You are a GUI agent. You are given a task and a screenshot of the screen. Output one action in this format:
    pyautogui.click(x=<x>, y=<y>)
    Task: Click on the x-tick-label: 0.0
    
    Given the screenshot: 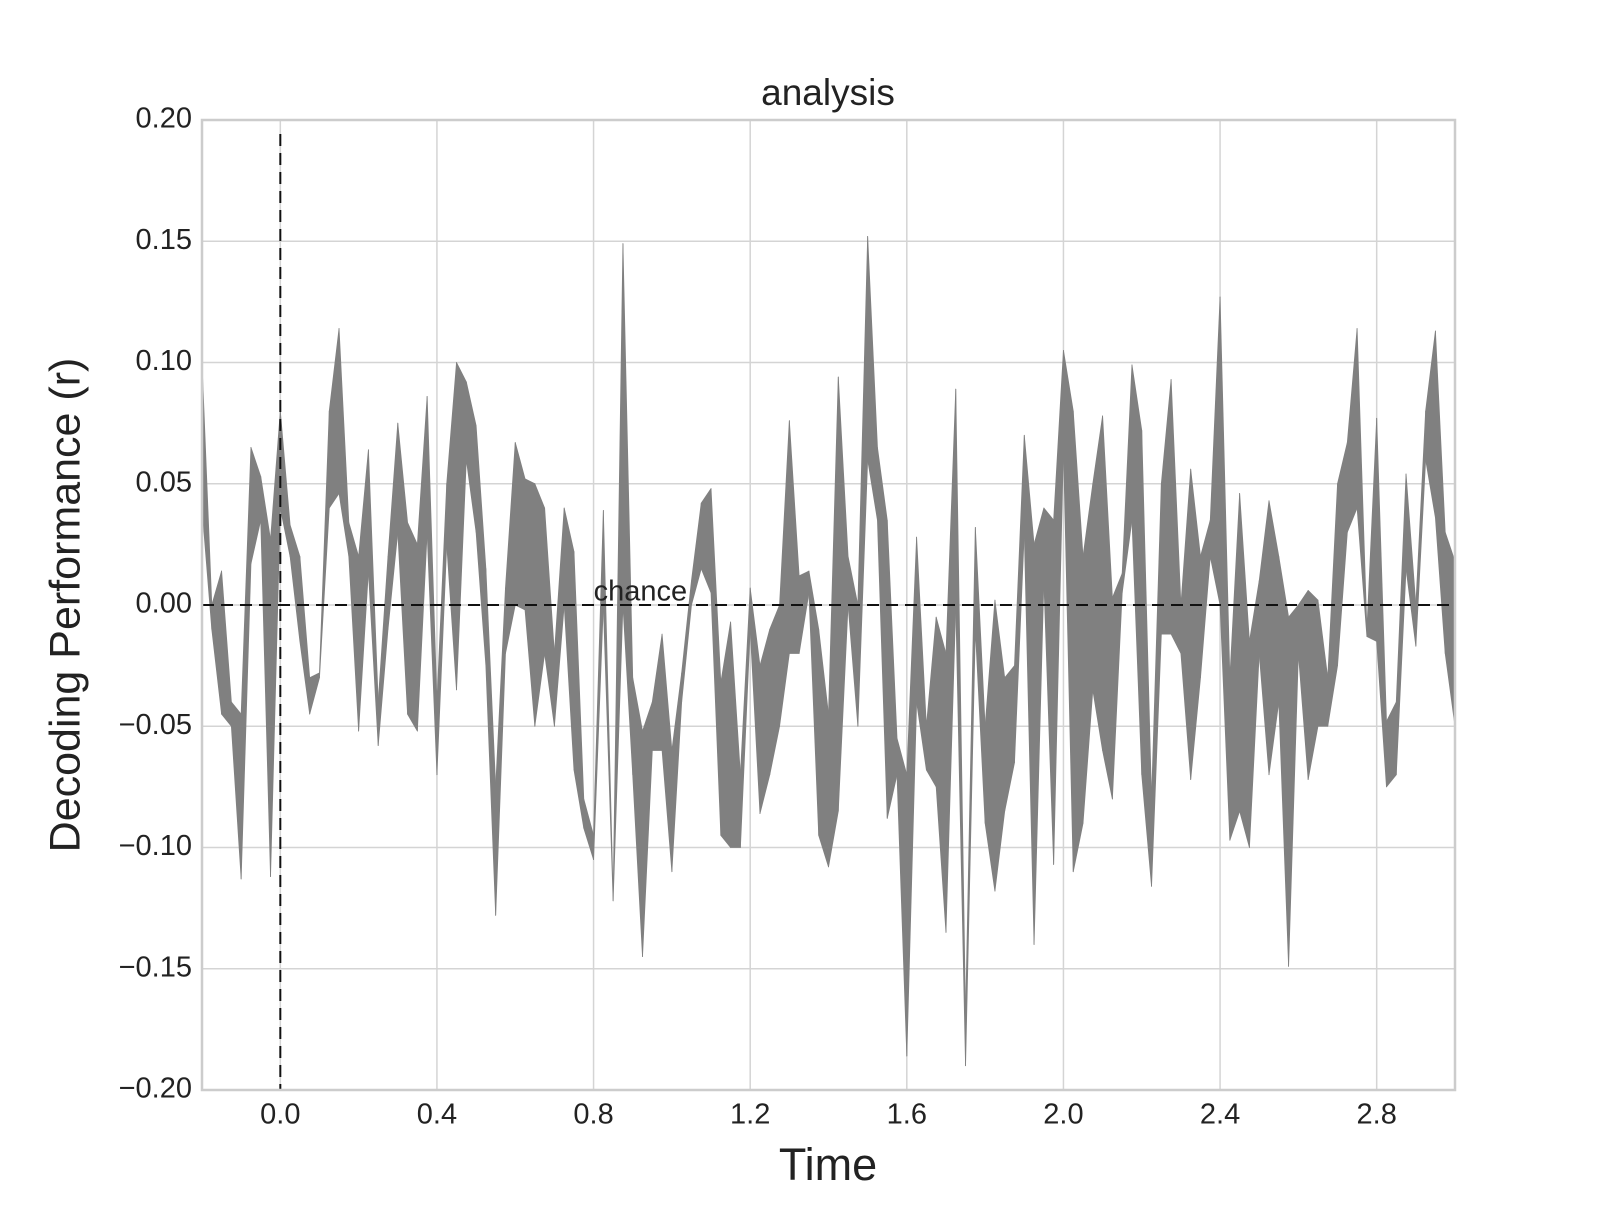 What is the action you would take?
    pyautogui.click(x=280, y=1115)
    